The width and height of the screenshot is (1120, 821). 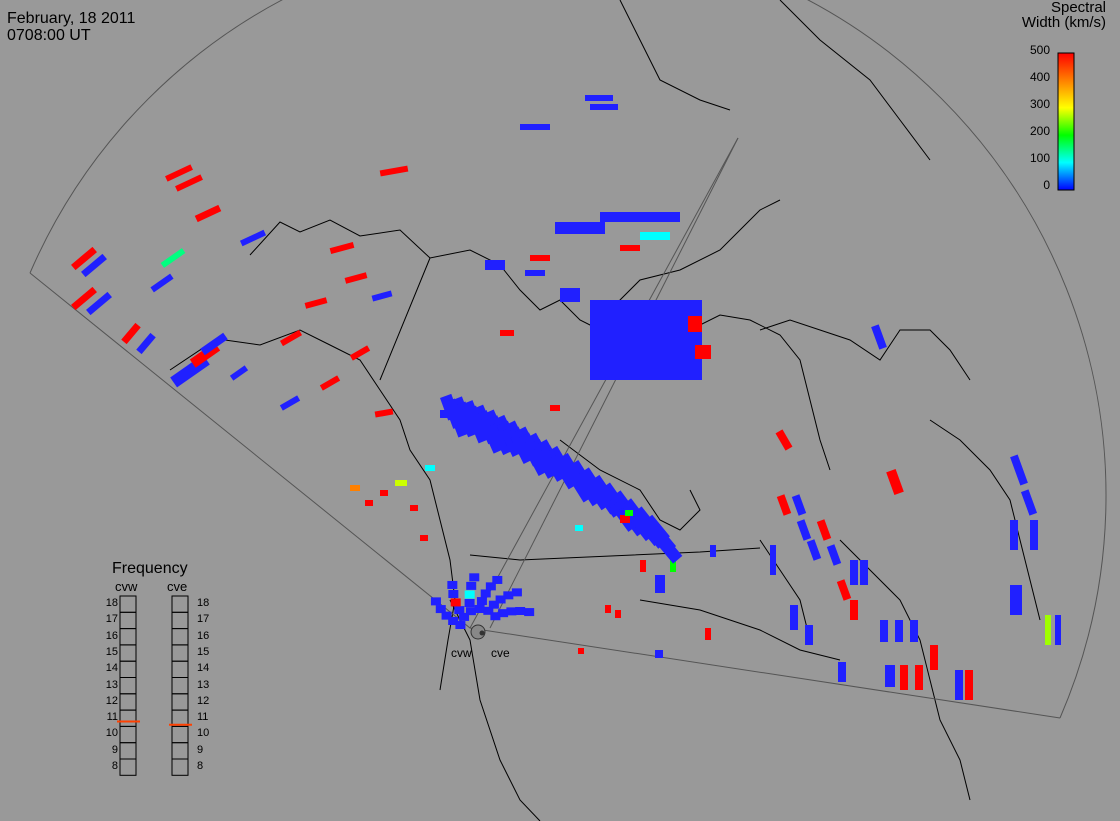 What do you see at coordinates (200, 766) in the screenshot?
I see `frequency-scale-label-right: 8` at bounding box center [200, 766].